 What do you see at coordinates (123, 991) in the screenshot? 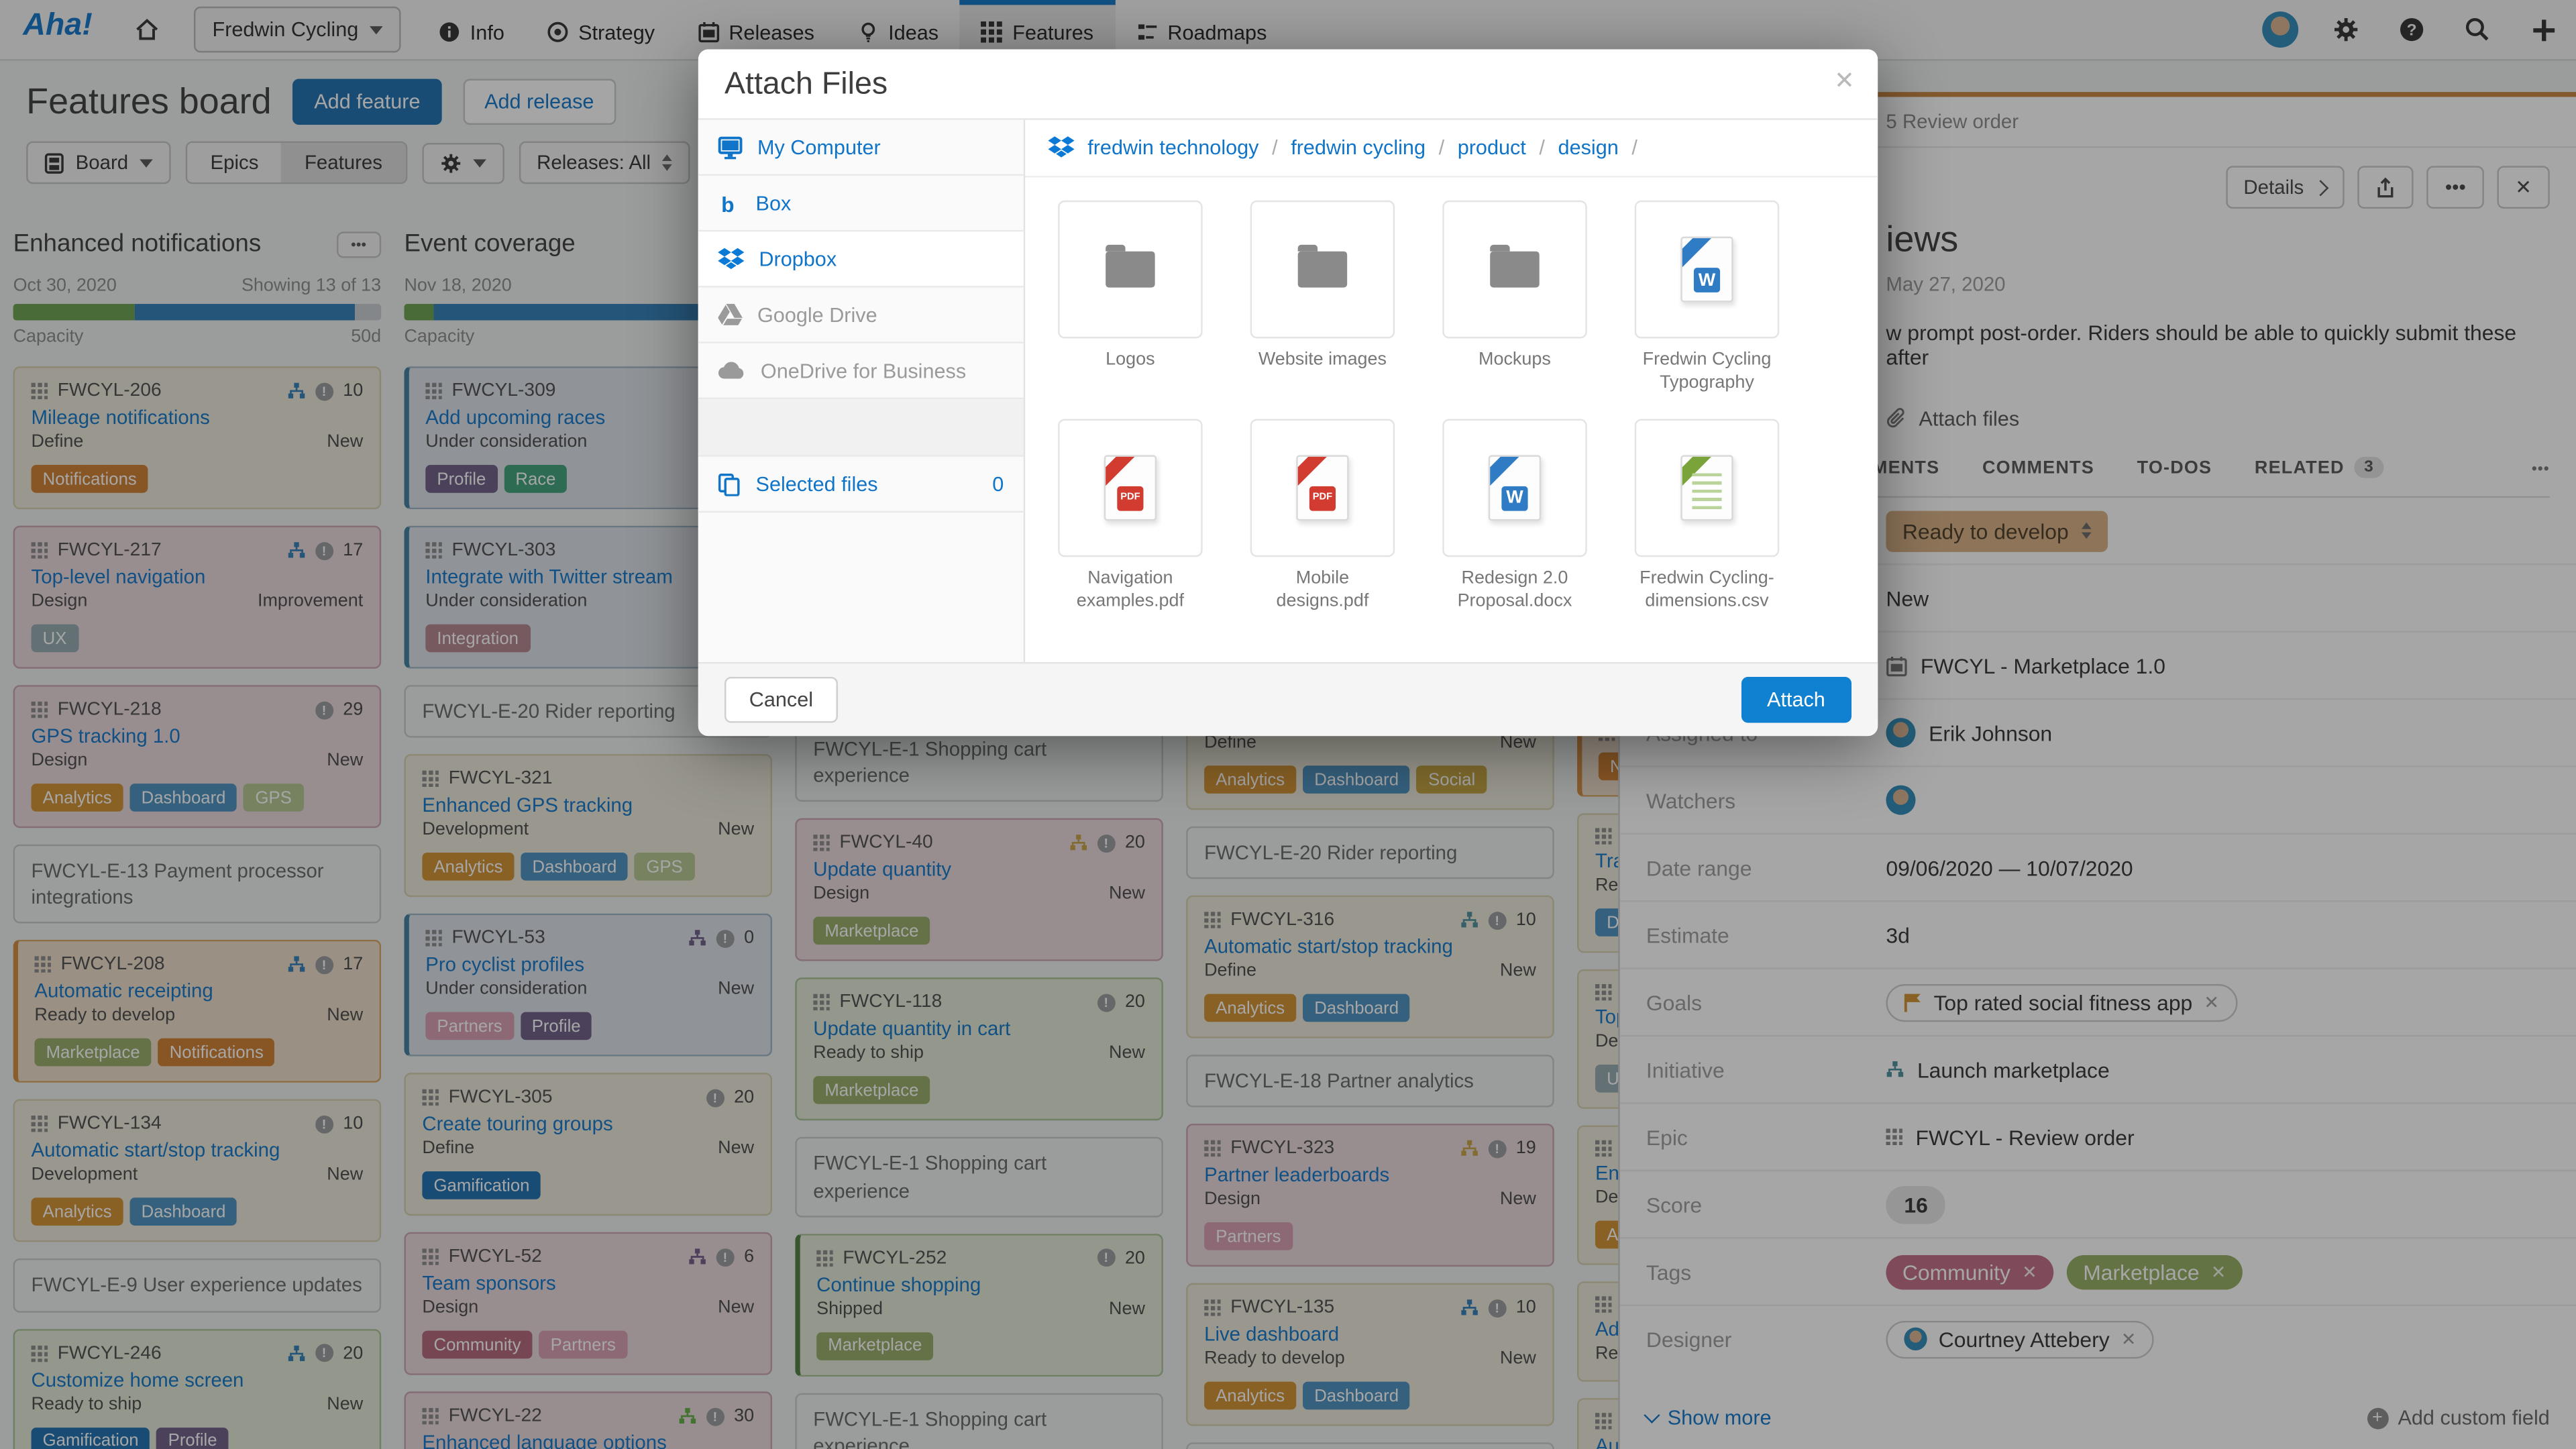
I see `feature-title-link: Automatic receipting` at bounding box center [123, 991].